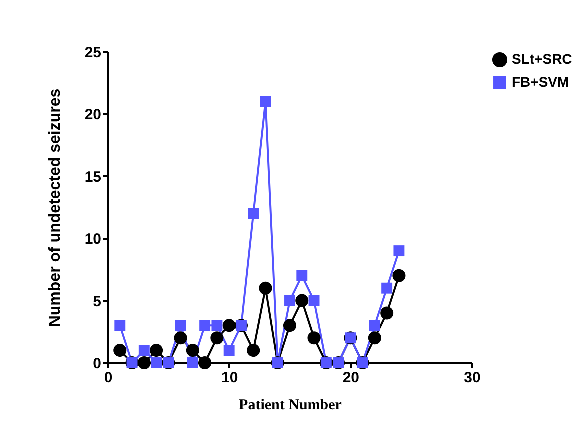  What do you see at coordinates (55, 208) in the screenshot?
I see `y-axis-title: Number of undetected seizures` at bounding box center [55, 208].